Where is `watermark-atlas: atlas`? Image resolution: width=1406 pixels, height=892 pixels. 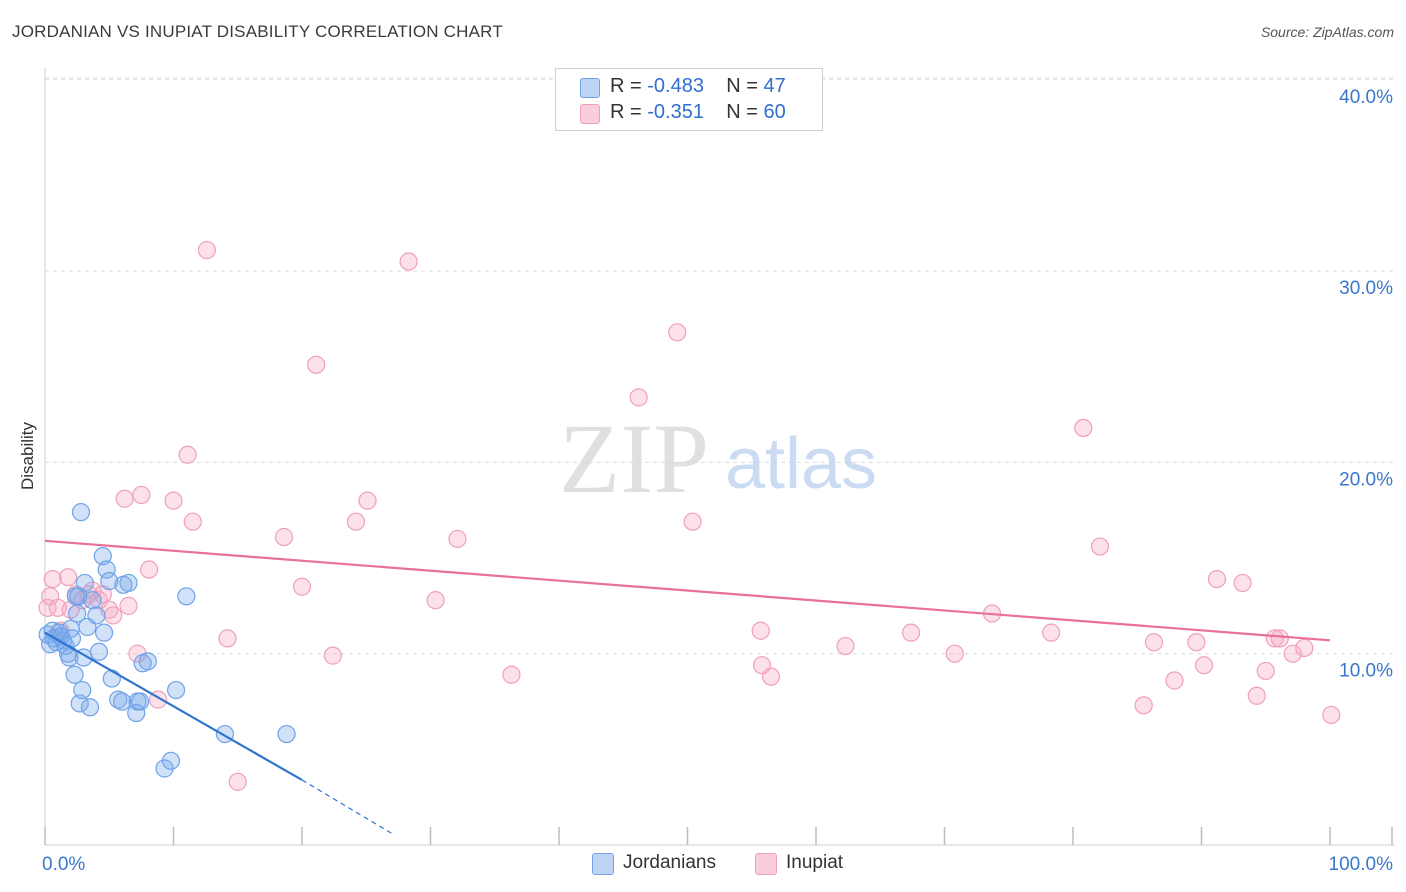 watermark-atlas: atlas is located at coordinates (801, 464).